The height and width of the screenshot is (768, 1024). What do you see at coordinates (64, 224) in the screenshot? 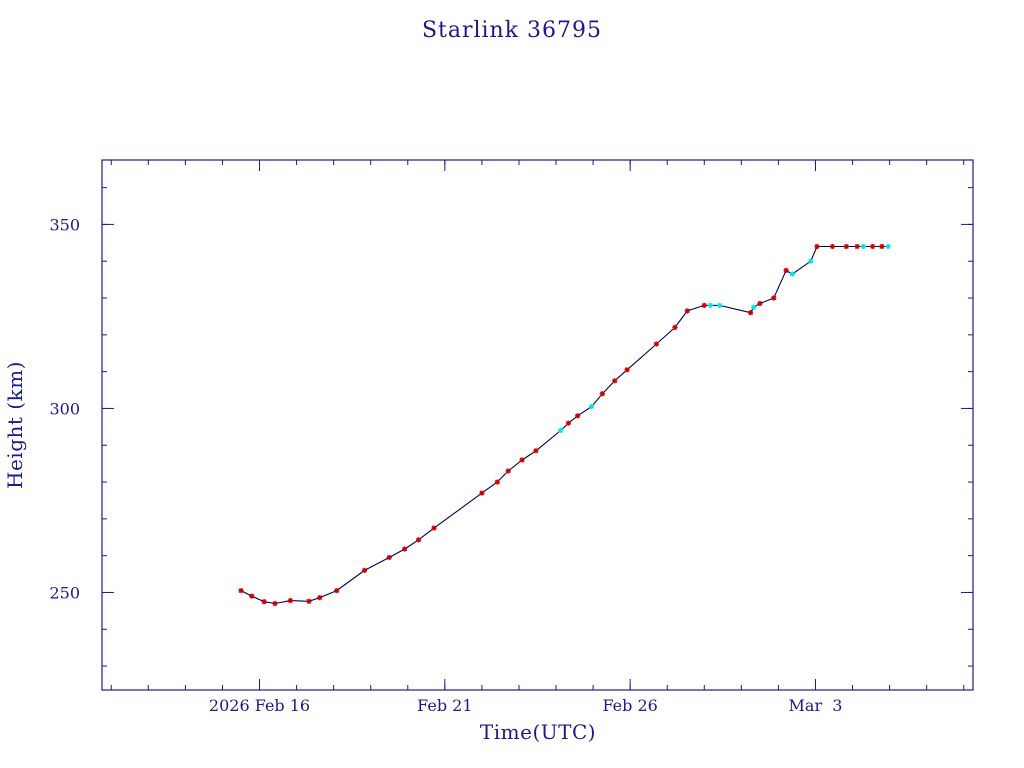
I see `y-tick-label: 350` at bounding box center [64, 224].